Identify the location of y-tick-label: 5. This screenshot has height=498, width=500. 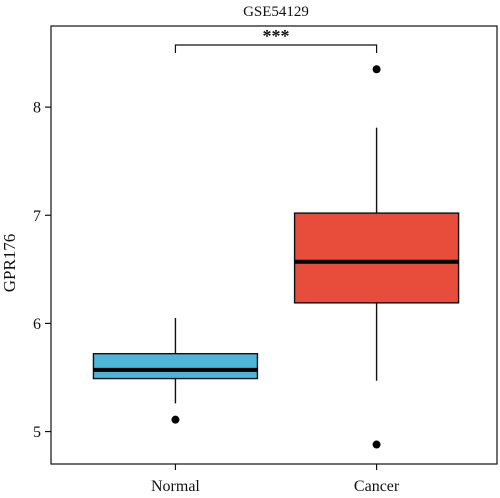
(37, 432).